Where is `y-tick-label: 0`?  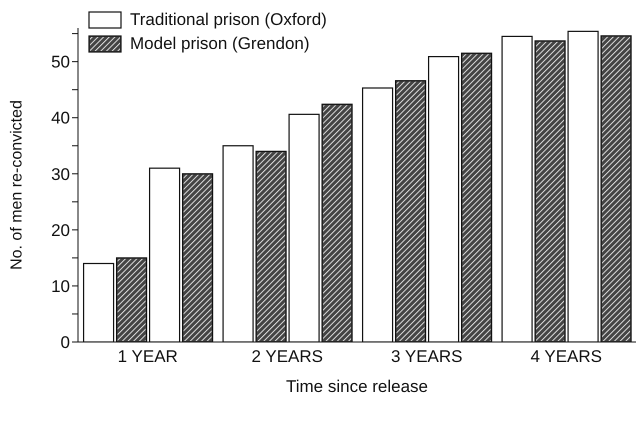
y-tick-label: 0 is located at coordinates (65, 342).